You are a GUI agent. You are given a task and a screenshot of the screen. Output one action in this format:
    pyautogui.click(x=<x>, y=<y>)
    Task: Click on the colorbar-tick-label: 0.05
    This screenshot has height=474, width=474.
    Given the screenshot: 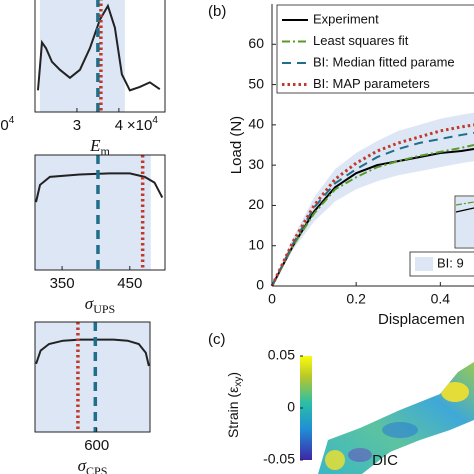 What is the action you would take?
    pyautogui.click(x=281, y=355)
    